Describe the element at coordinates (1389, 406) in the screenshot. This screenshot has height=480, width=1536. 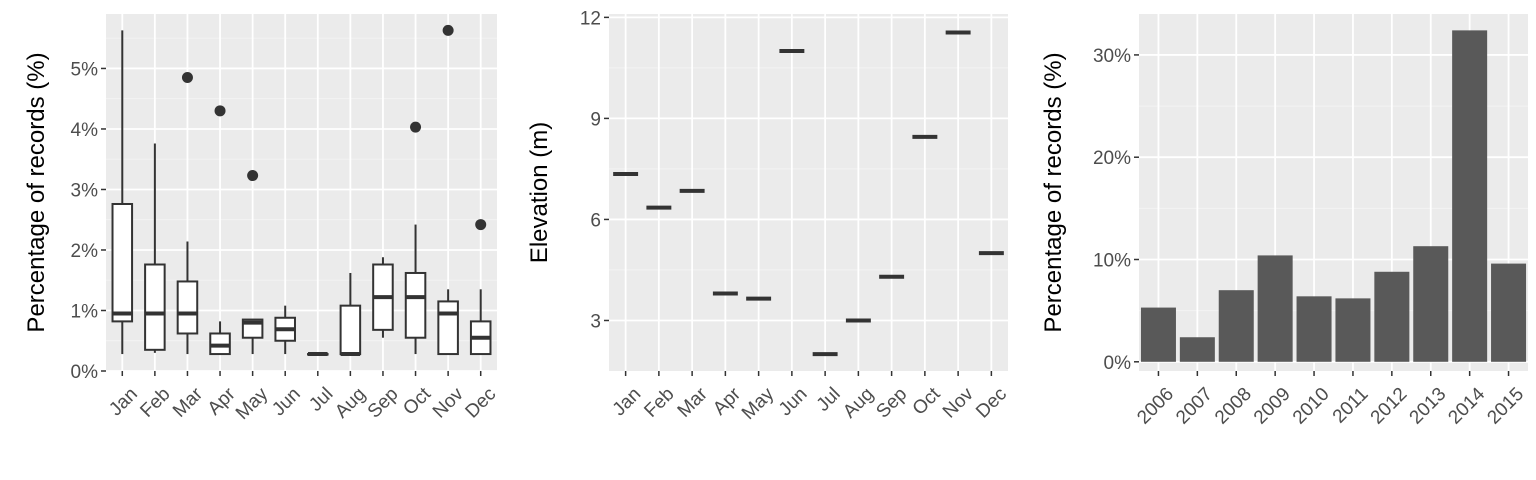
I see `x-tick-label: 2012` at that location.